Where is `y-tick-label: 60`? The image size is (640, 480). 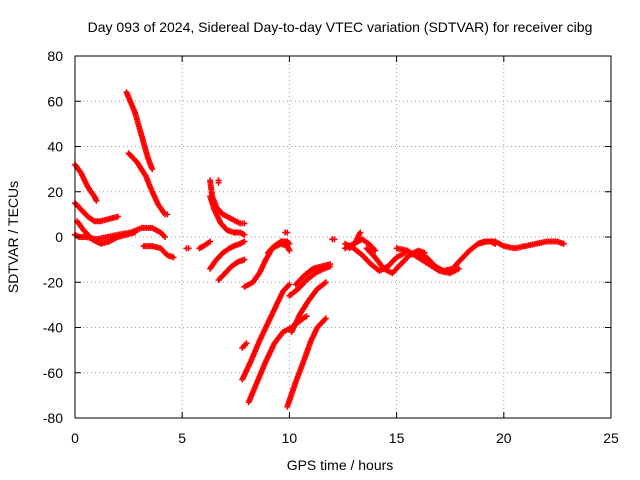 y-tick-label: 60 is located at coordinates (55, 101).